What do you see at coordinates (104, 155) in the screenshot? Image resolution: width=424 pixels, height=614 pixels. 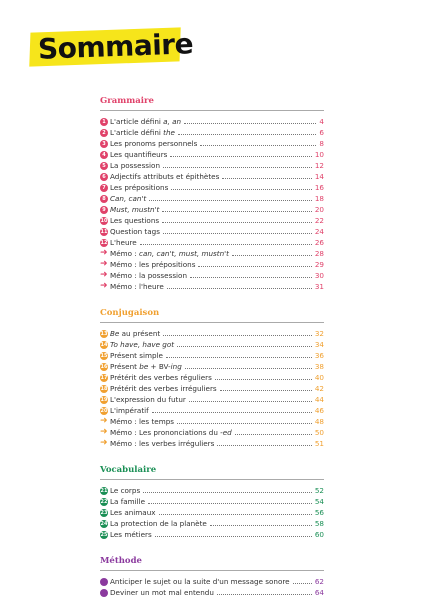 I see `entry-number: 4` at bounding box center [104, 155].